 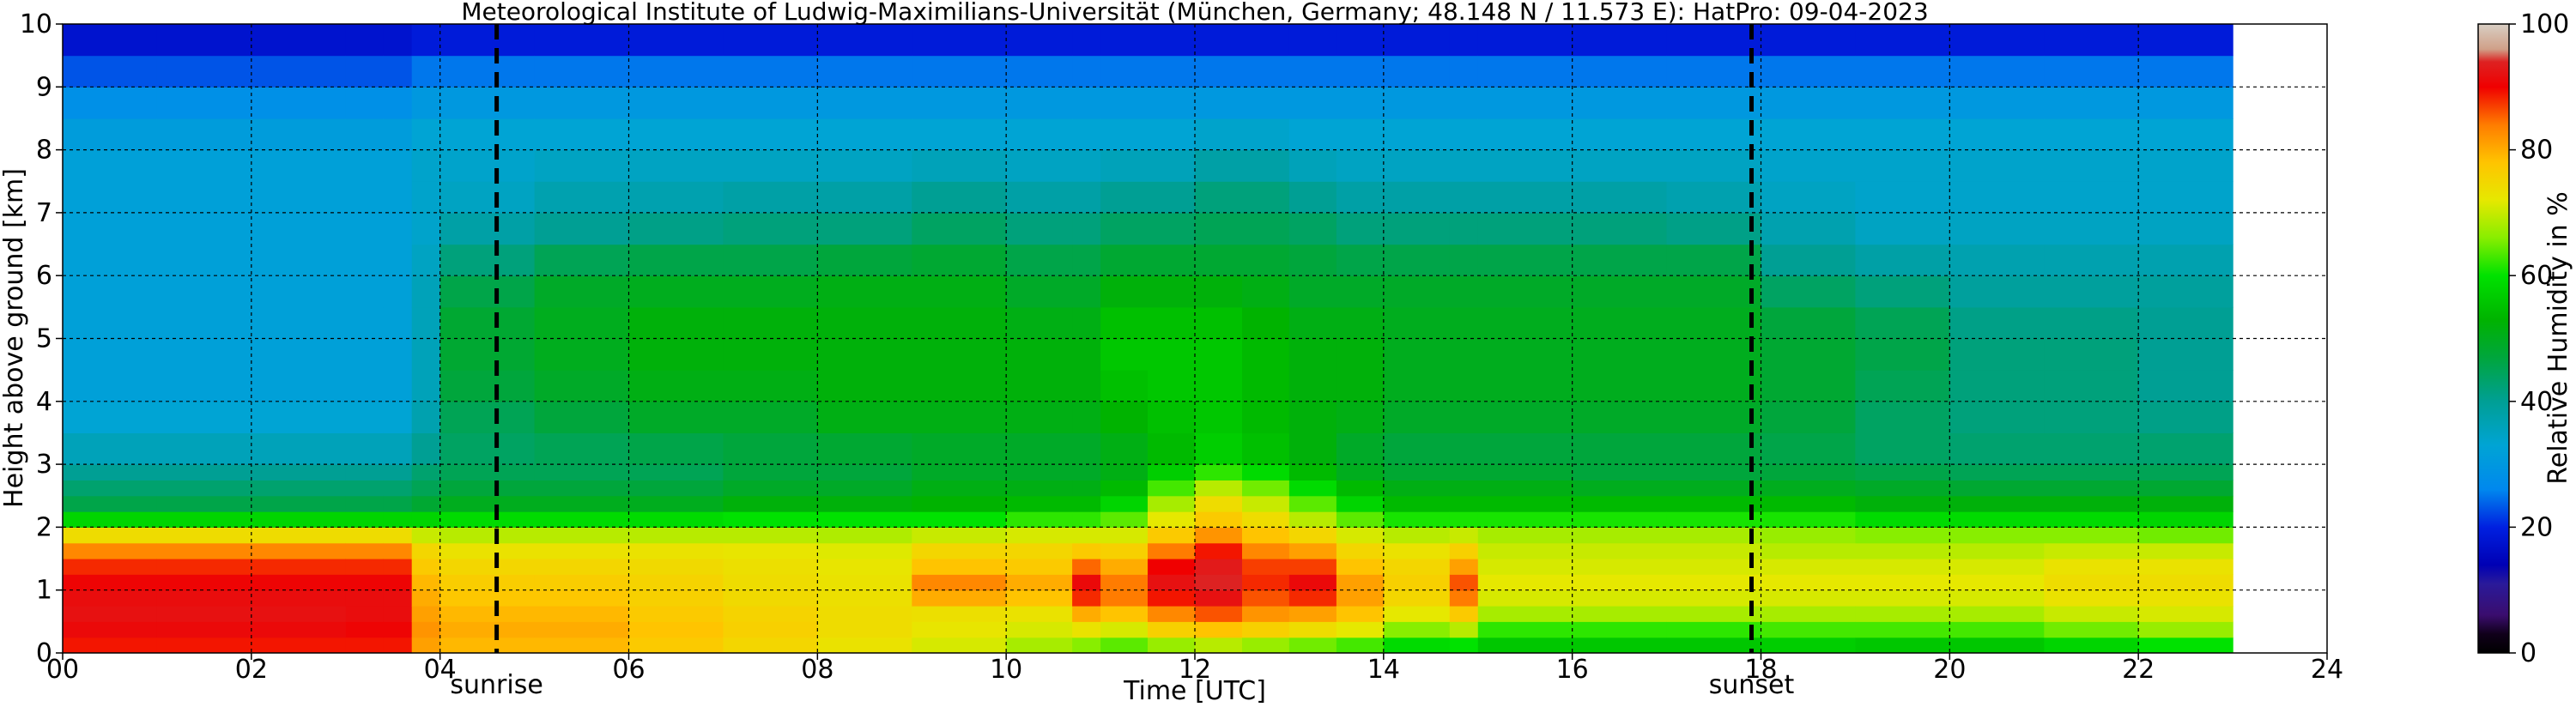 What do you see at coordinates (2558, 337) in the screenshot?
I see `colorbar-label: Relative Humidity in %` at bounding box center [2558, 337].